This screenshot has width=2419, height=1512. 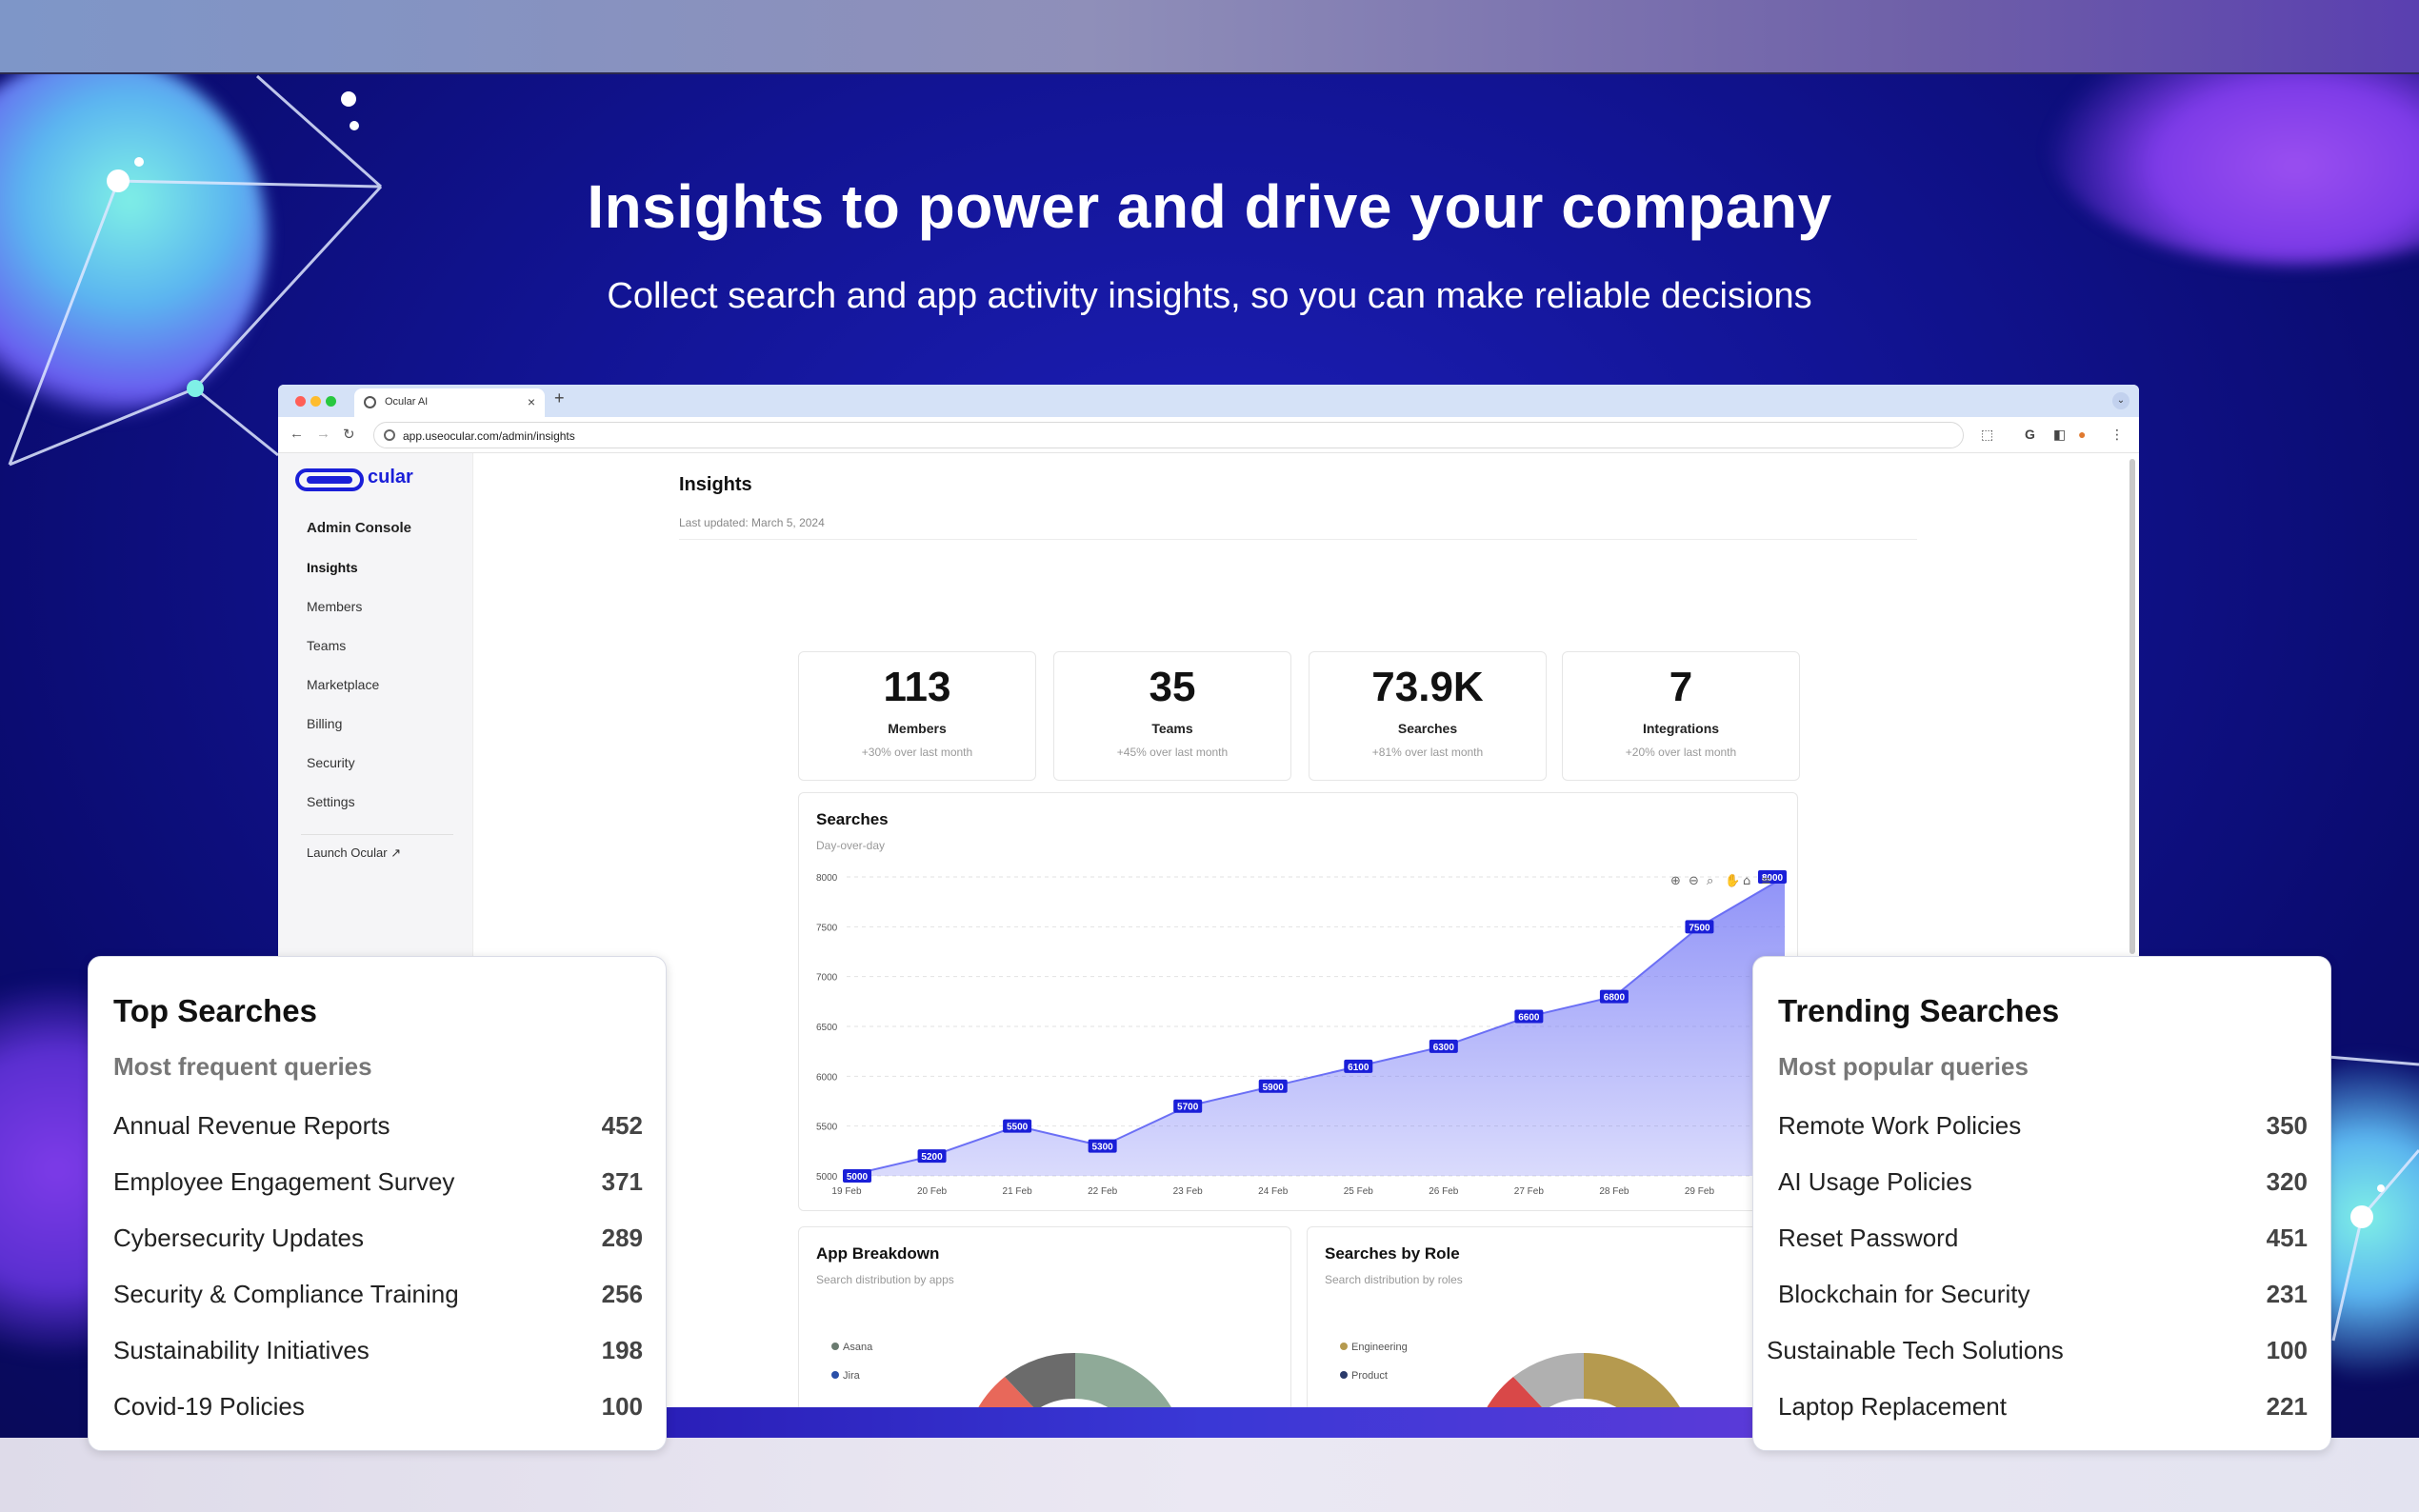 I want to click on browser-tab: Ocular AI ×, so click(x=449, y=402).